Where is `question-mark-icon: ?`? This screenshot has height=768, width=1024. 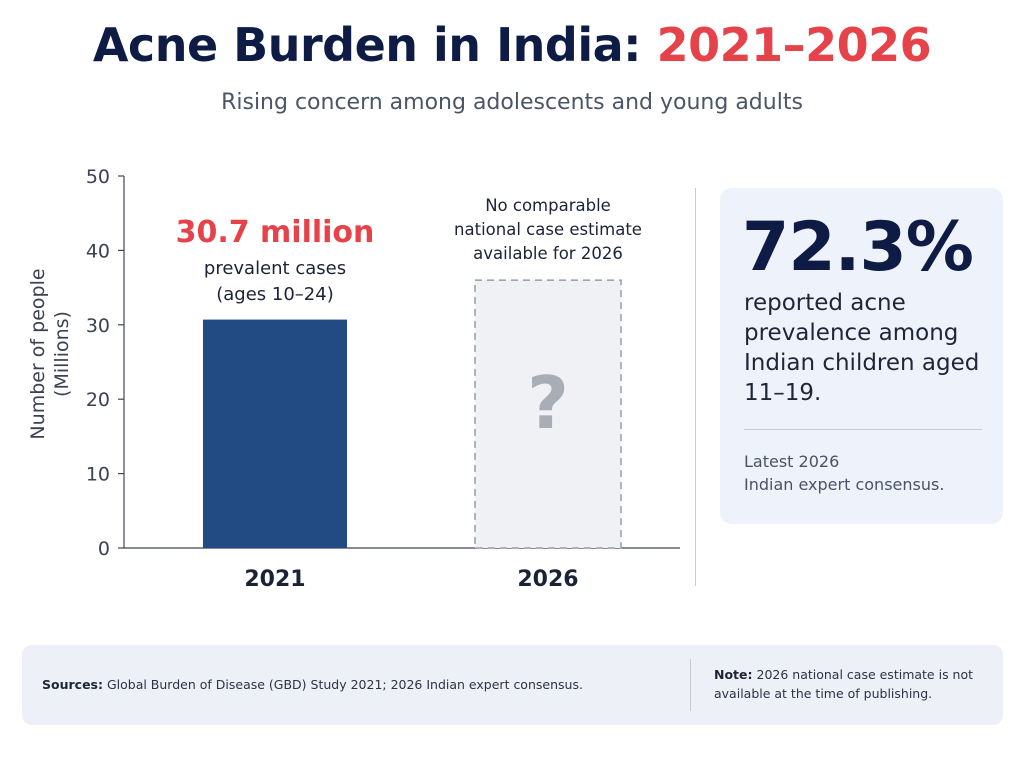
question-mark-icon: ? is located at coordinates (548, 403).